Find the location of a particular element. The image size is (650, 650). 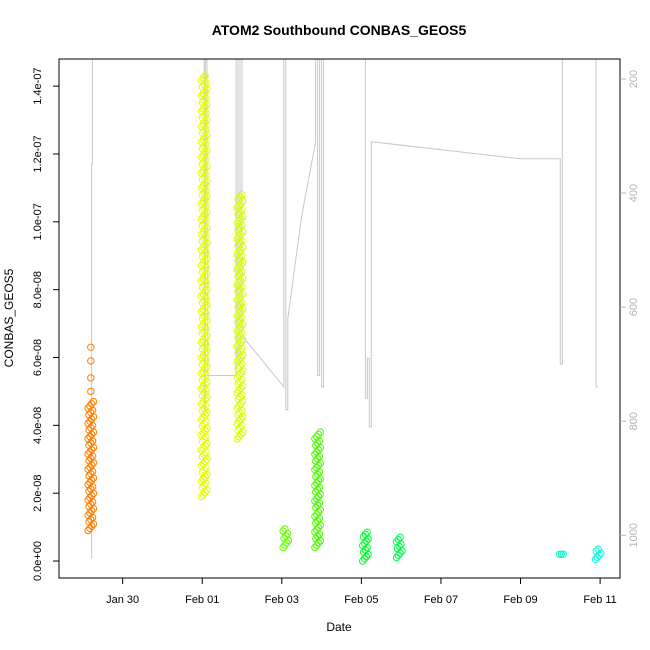

y-tick-label-5: 1.0e-07 is located at coordinates (38, 221).